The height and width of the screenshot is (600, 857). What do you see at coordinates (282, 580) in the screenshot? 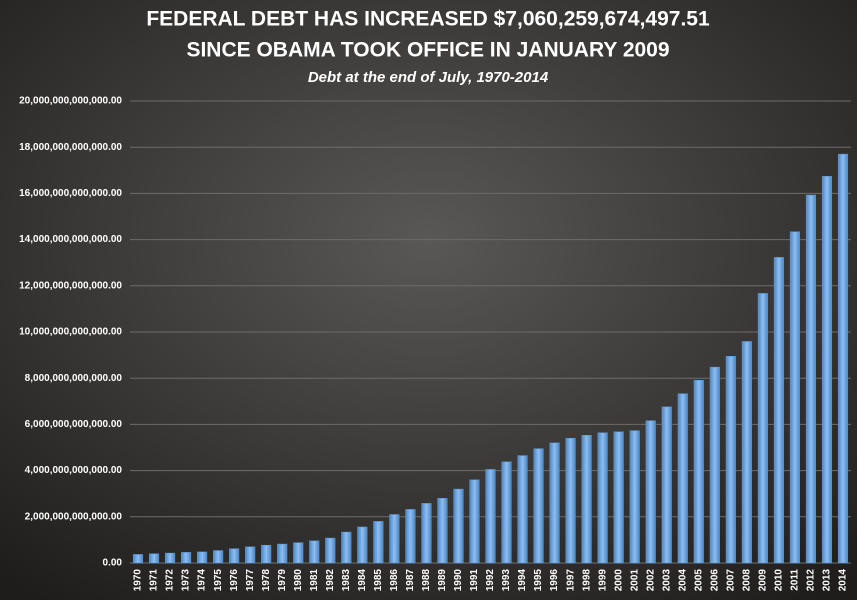
I see `x-tick-label: 1979` at bounding box center [282, 580].